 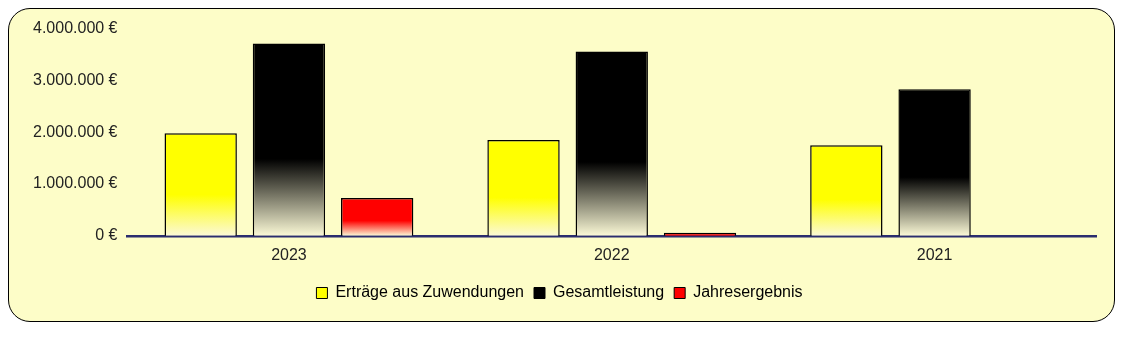 I want to click on y-tick-label: 0 €, so click(x=106, y=235).